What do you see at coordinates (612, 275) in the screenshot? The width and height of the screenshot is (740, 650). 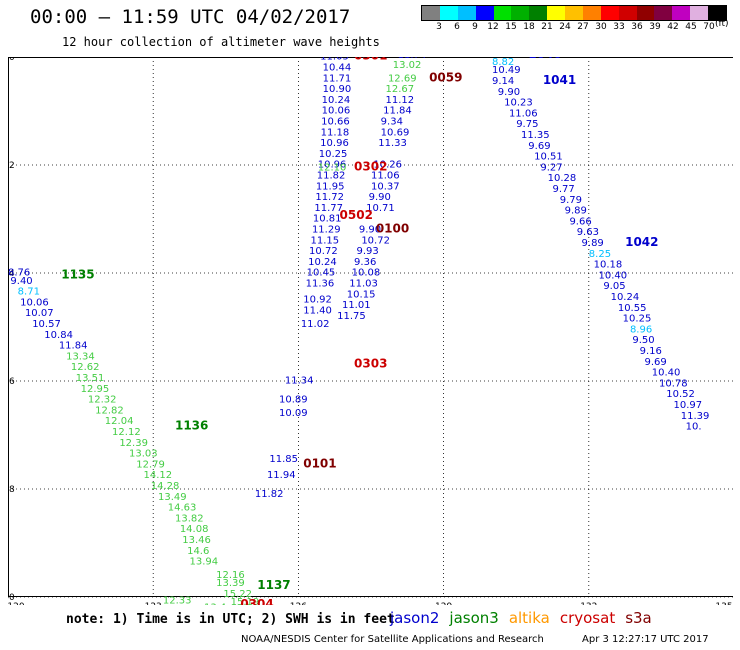 I see `wave-height-obs: 10.40` at bounding box center [612, 275].